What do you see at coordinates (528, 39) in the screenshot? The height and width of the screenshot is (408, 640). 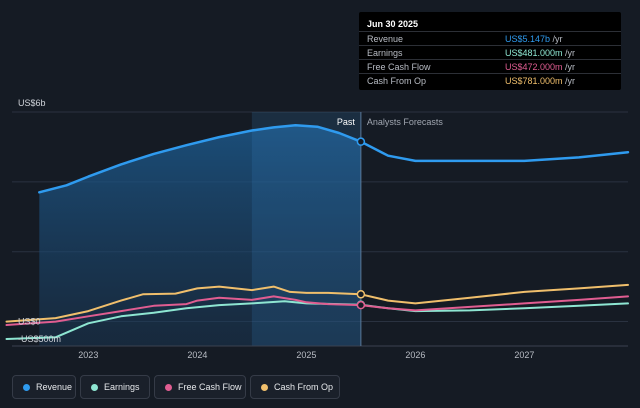 I see `tooltip-value: US$5.147b` at bounding box center [528, 39].